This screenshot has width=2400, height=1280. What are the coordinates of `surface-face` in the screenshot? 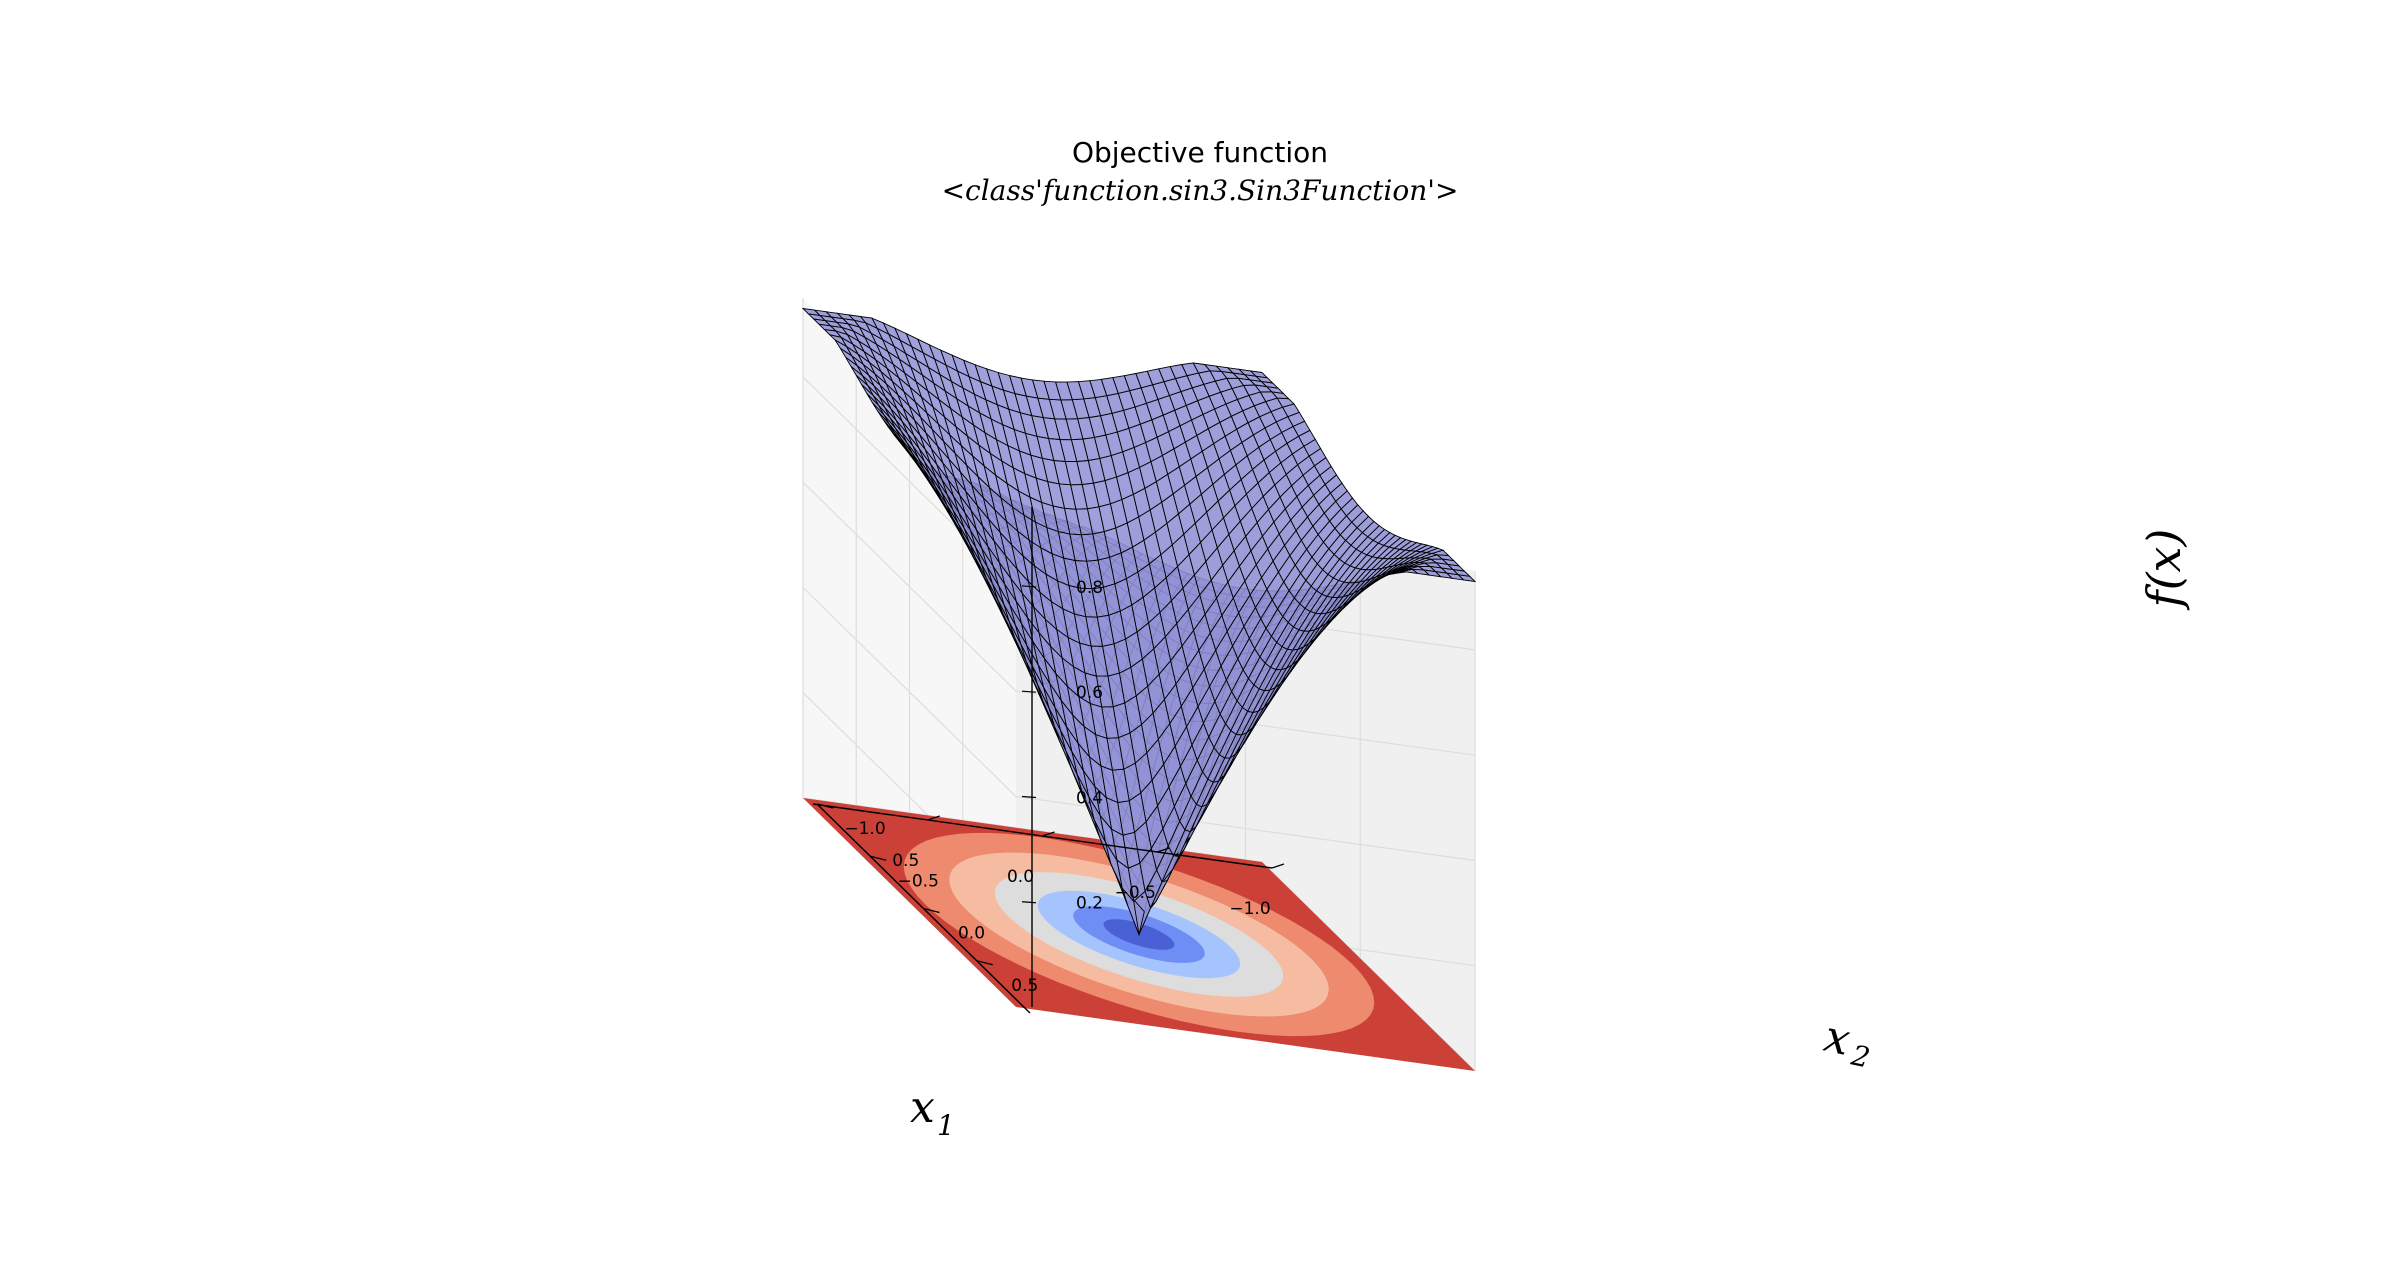 It's located at (811, 312).